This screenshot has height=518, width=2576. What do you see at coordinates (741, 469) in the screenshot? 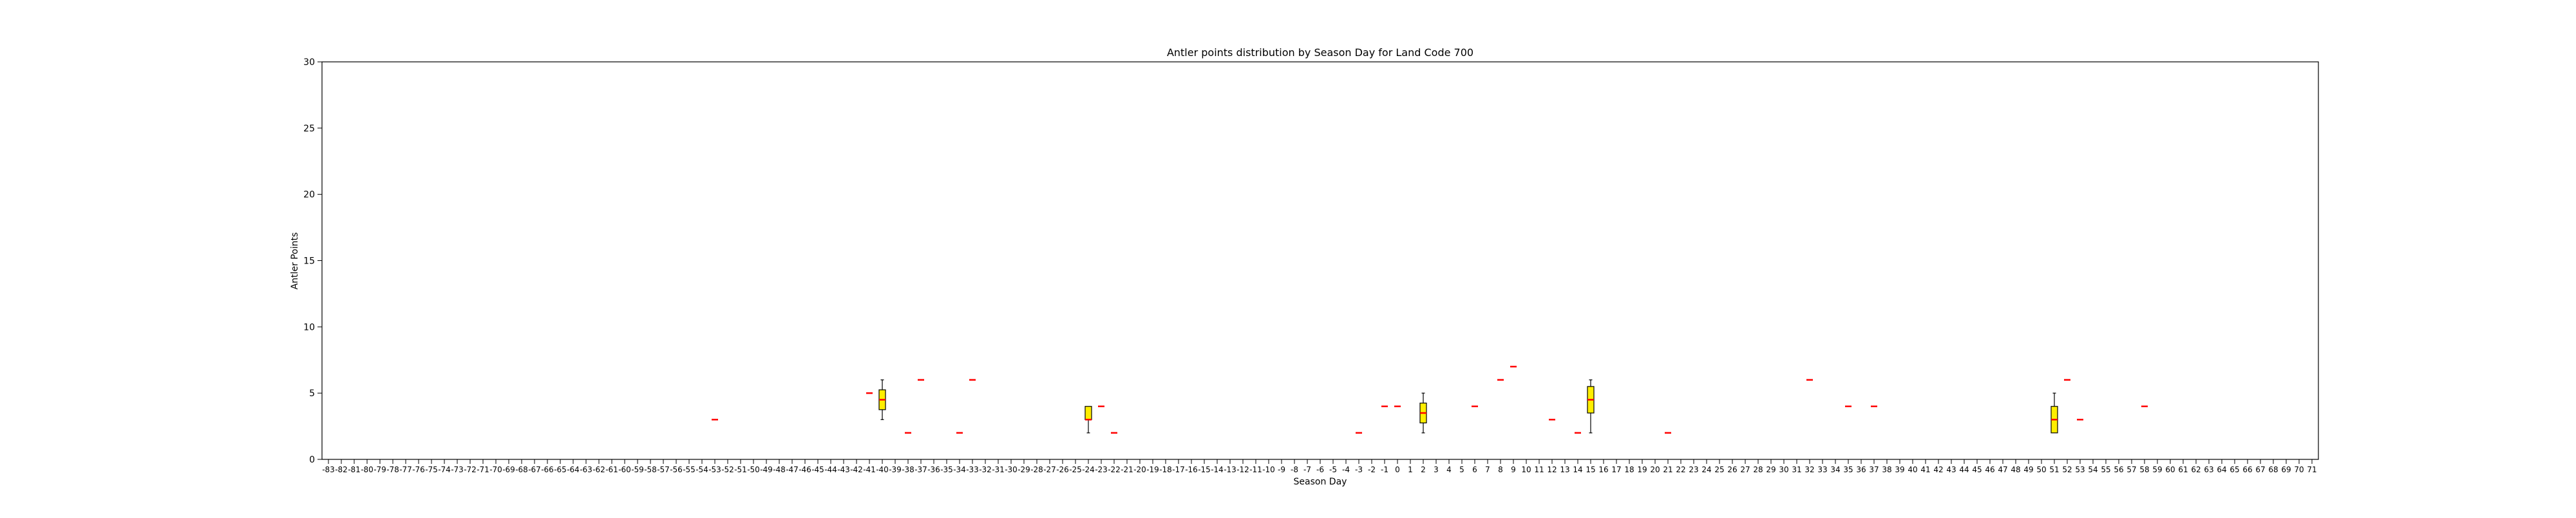
I see `x-tick-label: -51` at bounding box center [741, 469].